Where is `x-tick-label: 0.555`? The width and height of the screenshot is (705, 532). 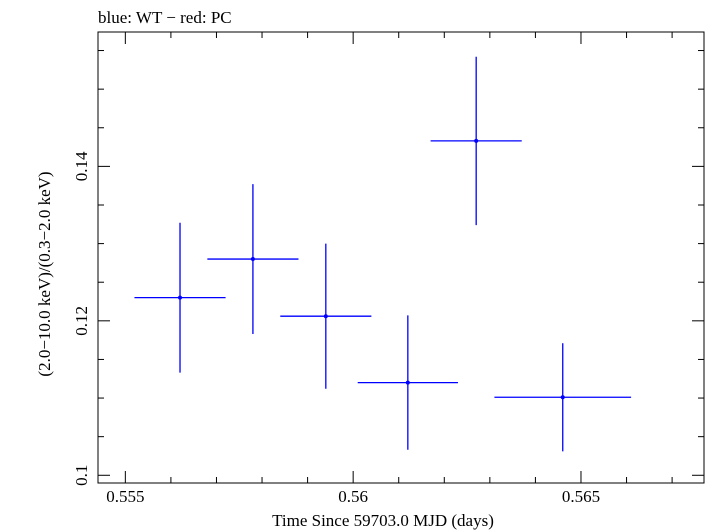
x-tick-label: 0.555 is located at coordinates (125, 496).